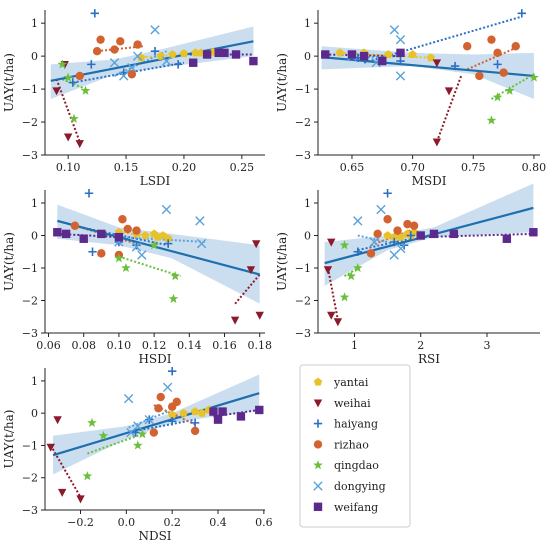 The width and height of the screenshot is (550, 544). I want to click on fit-line-dongying, so click(162, 239).